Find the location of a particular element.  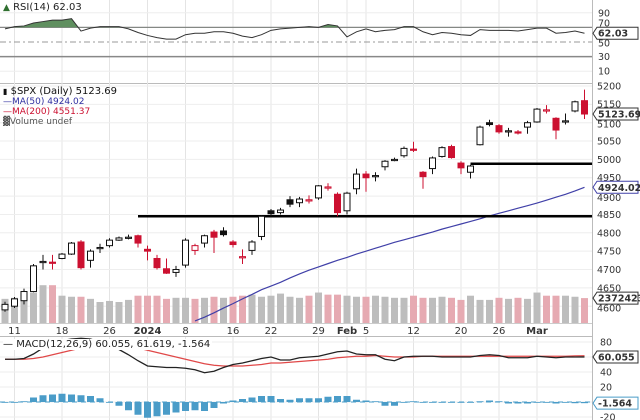

candlestick-icon: ▮ is located at coordinates (5, 91).